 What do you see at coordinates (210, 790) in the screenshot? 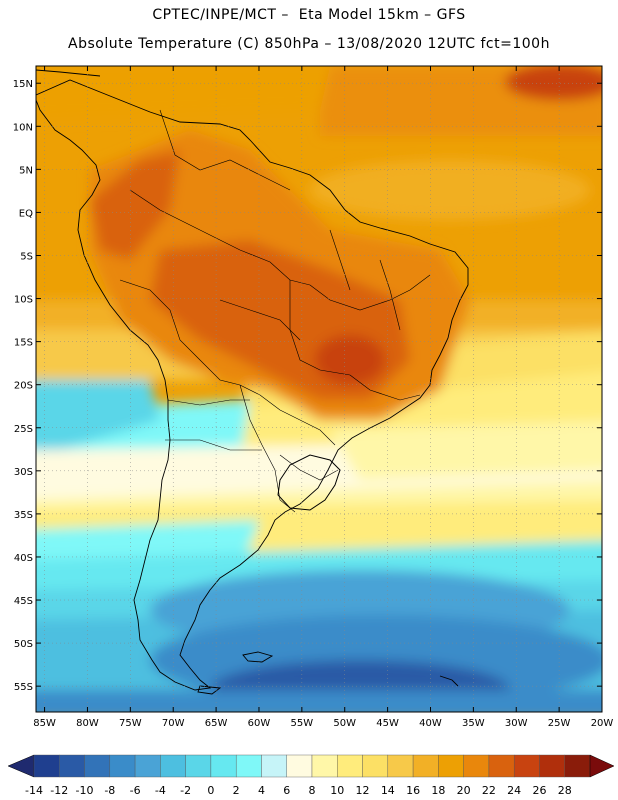
I see `colorbar-label: 0` at bounding box center [210, 790].